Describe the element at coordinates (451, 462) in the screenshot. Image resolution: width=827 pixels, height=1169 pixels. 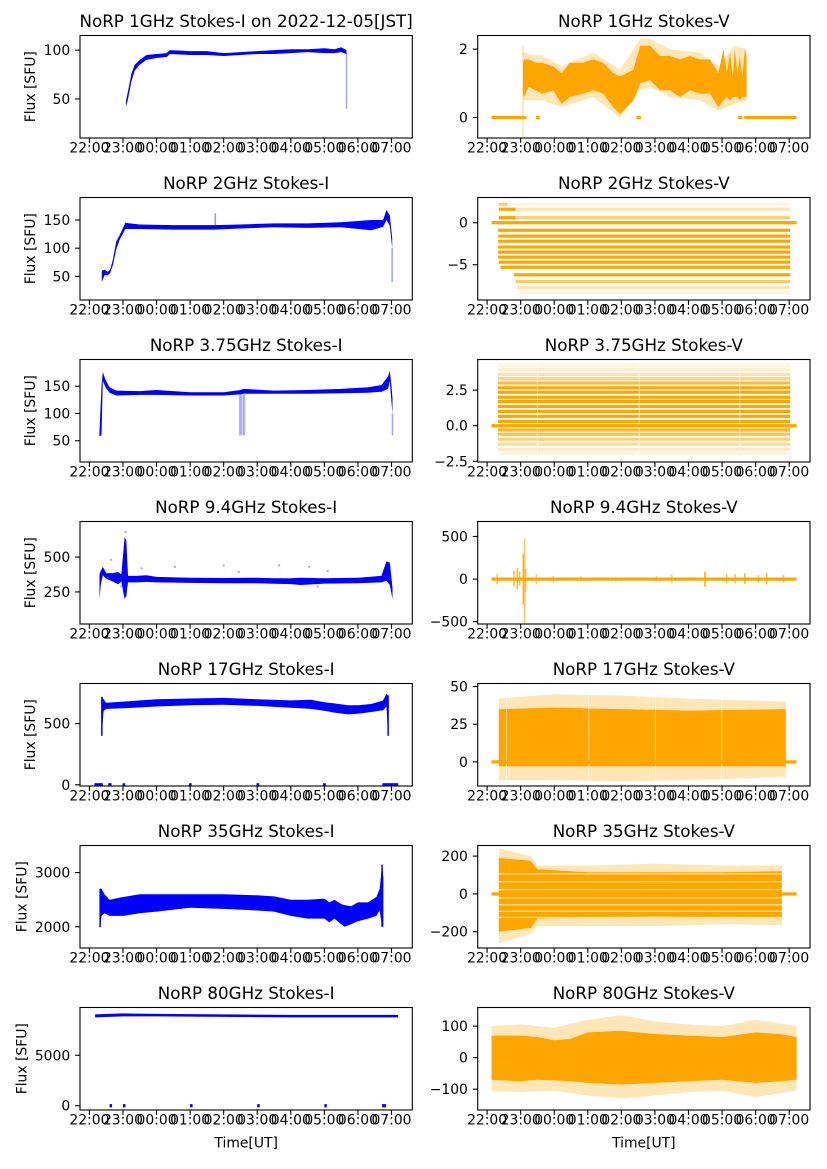
I see `y-tick-label: −2.5` at that location.